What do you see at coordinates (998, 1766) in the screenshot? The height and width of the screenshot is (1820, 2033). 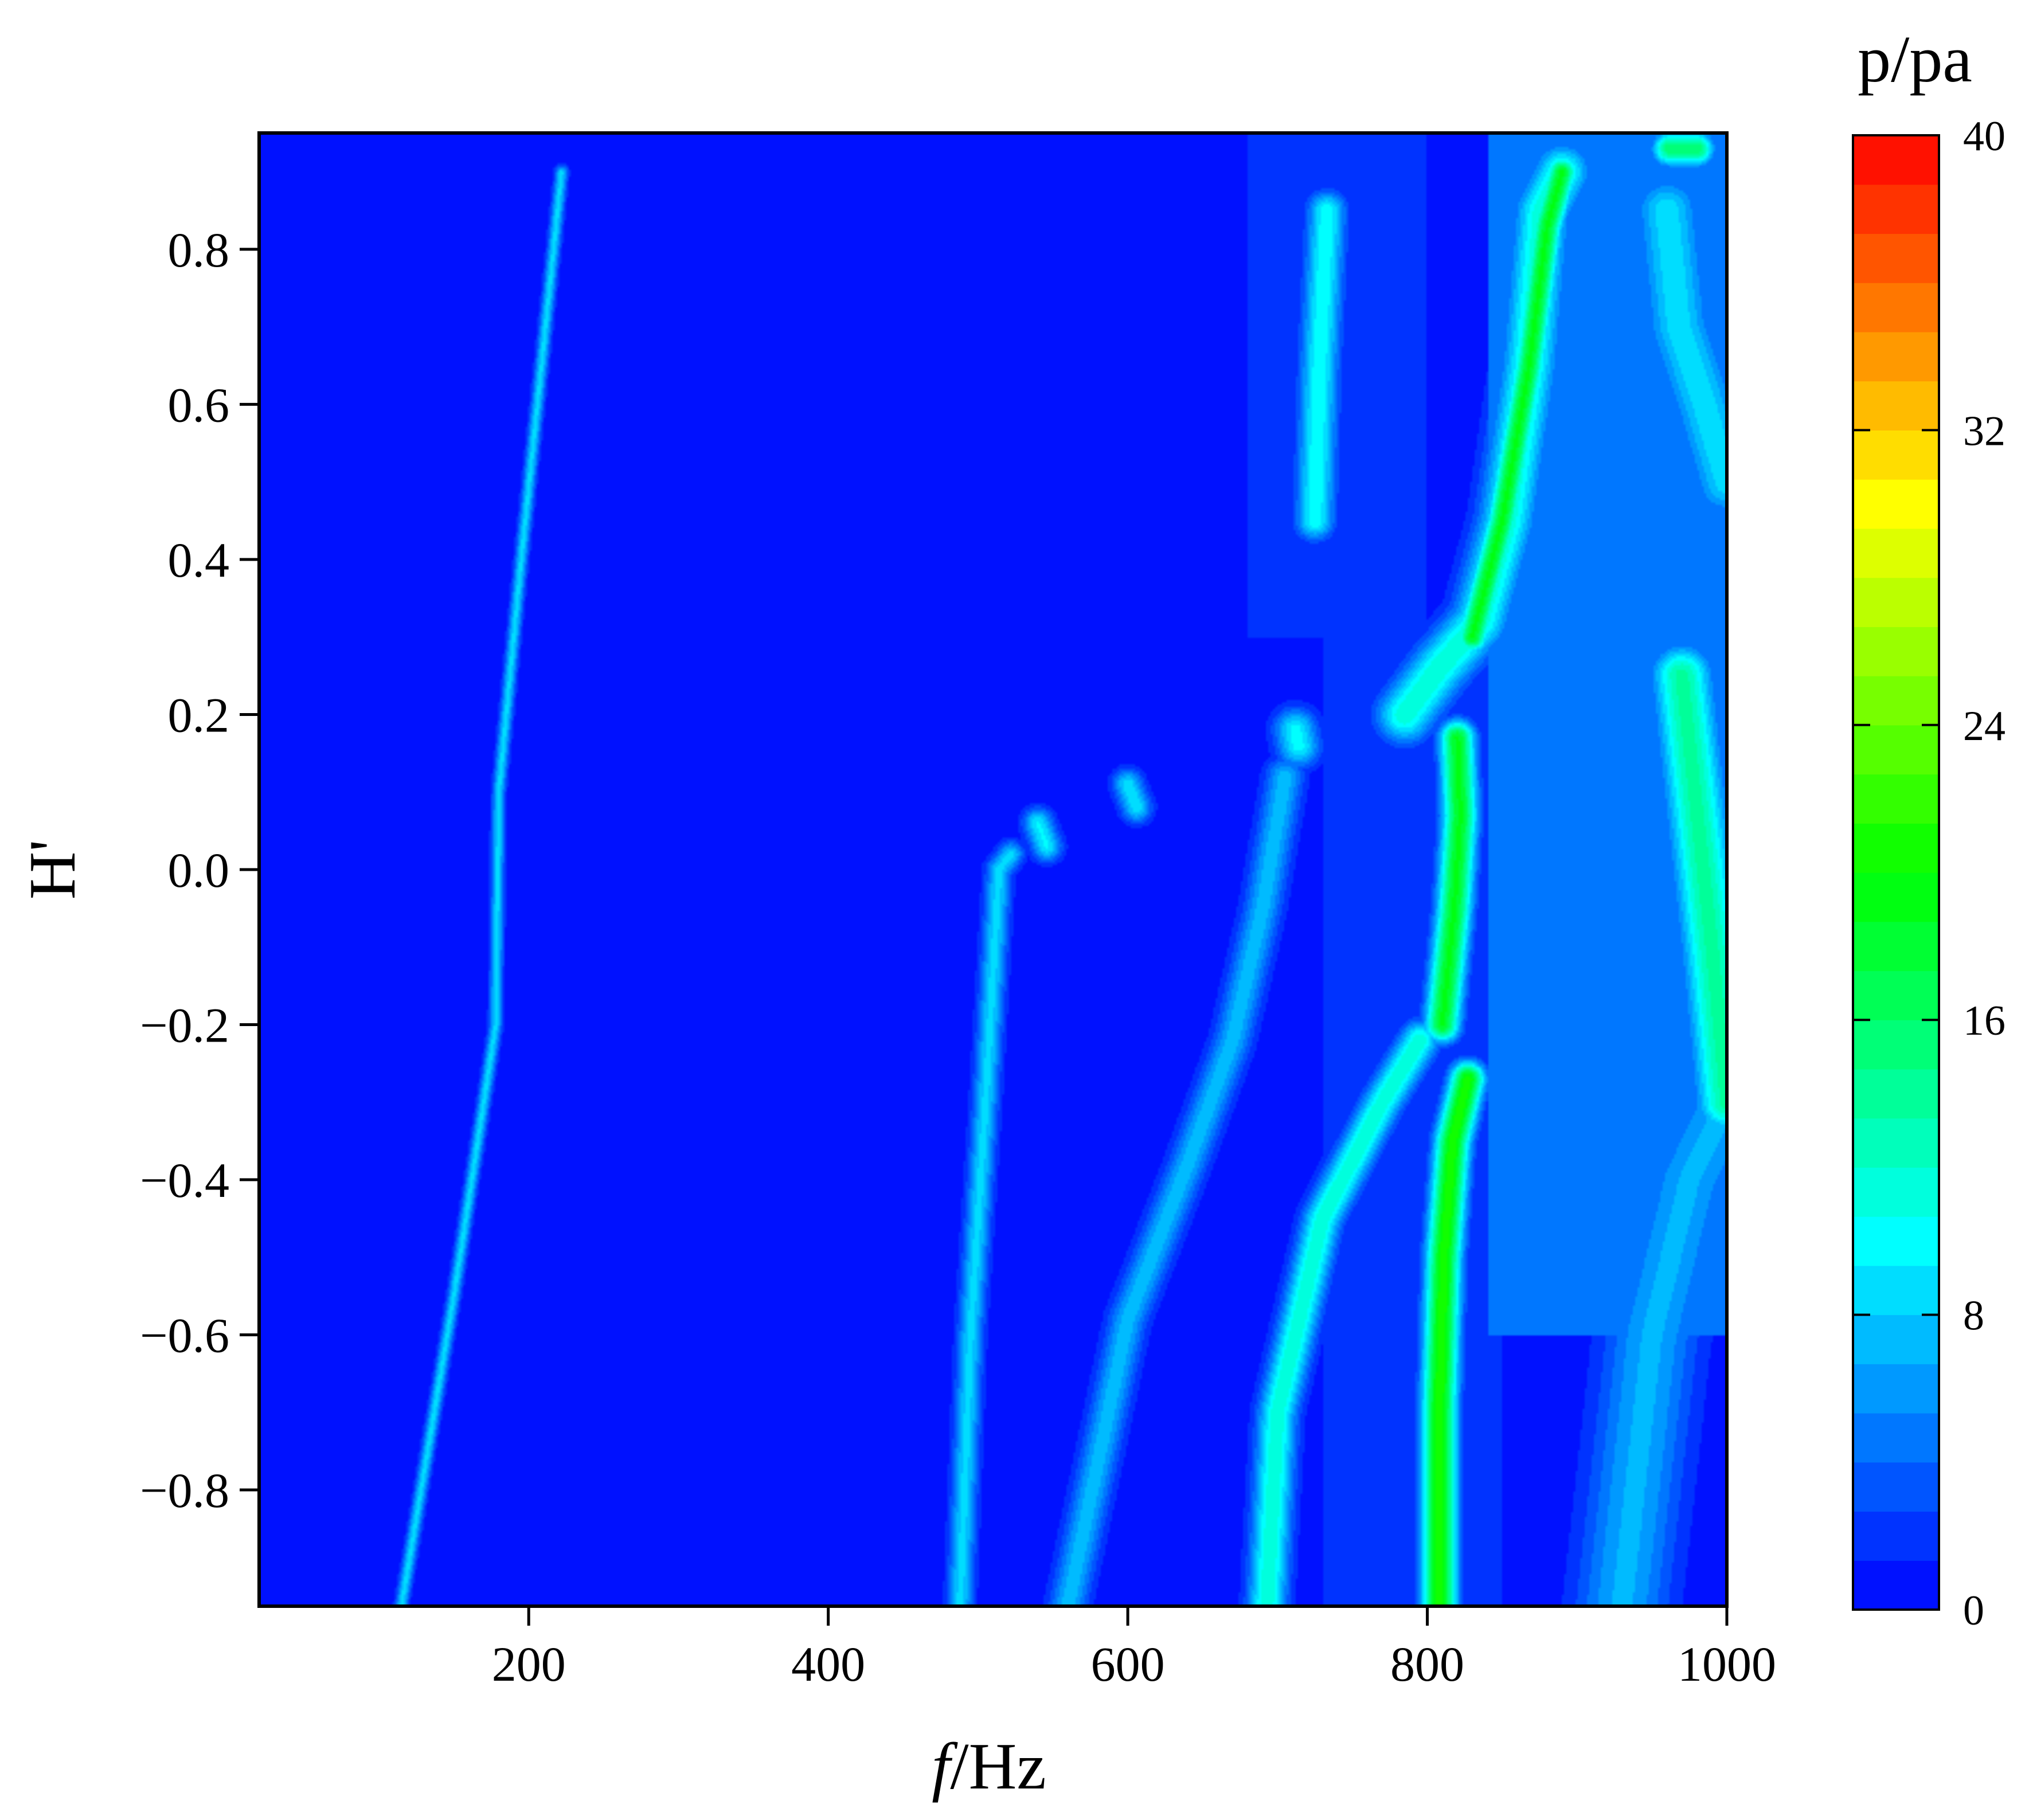 I see `x-axis-title-unit: /Hz` at bounding box center [998, 1766].